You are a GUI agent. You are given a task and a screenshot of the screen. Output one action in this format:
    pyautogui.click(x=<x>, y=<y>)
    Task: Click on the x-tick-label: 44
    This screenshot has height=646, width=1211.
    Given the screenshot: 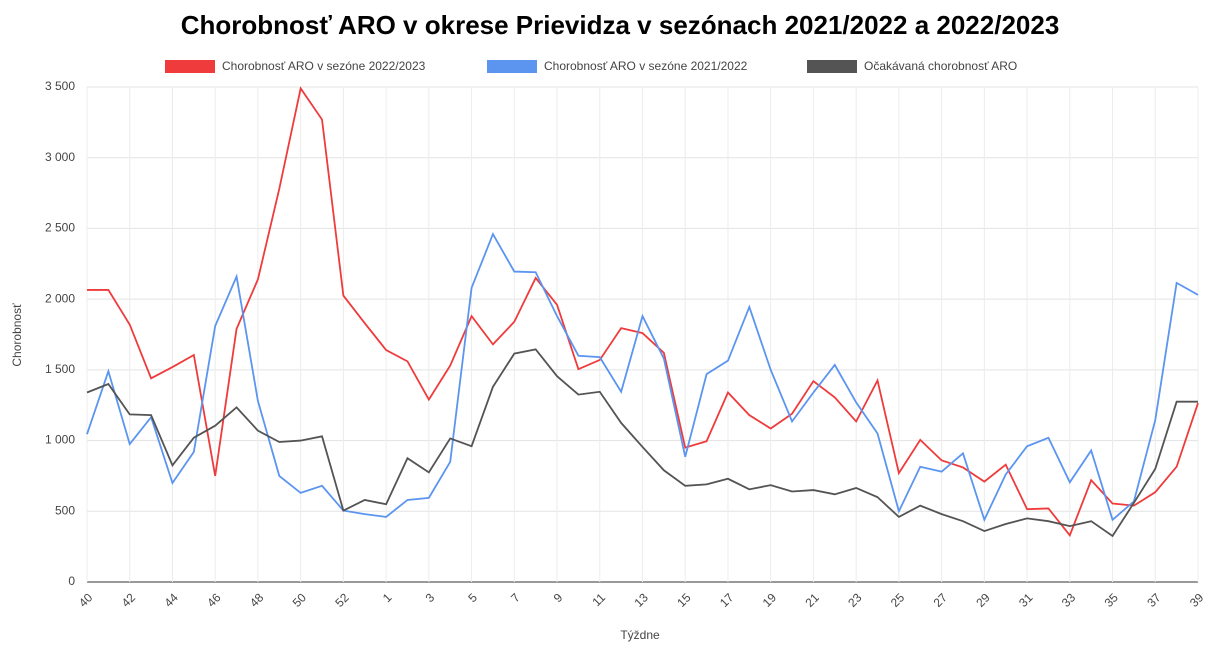 What is the action you would take?
    pyautogui.click(x=171, y=600)
    